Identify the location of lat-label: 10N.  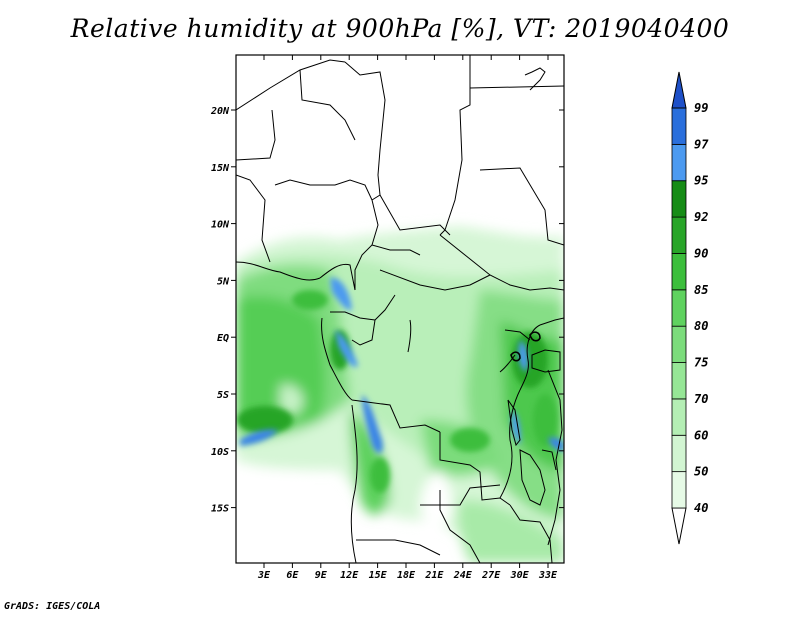
(220, 225).